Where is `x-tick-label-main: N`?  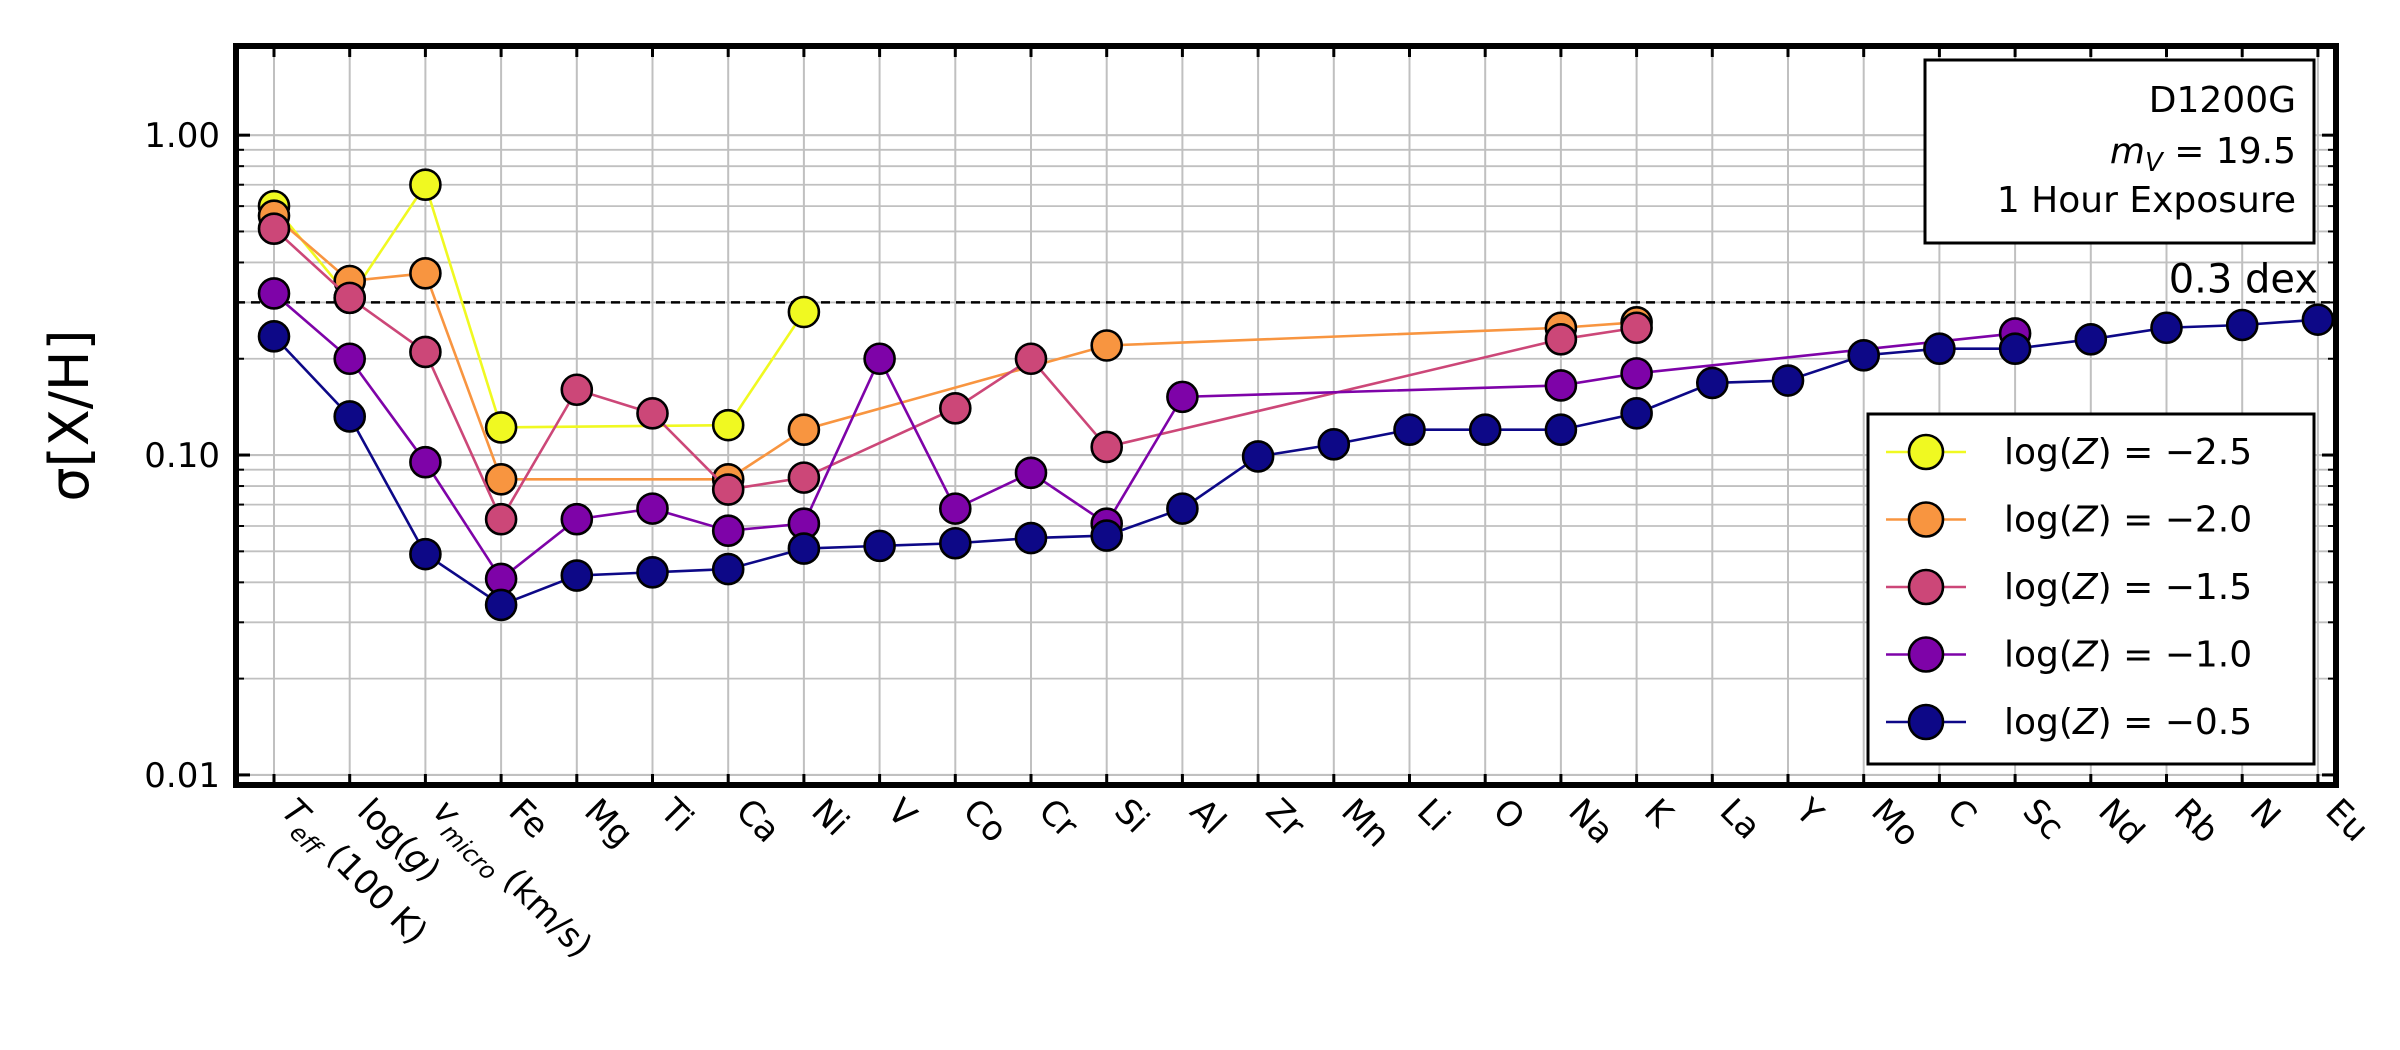 x-tick-label-main: N is located at coordinates (2265, 814).